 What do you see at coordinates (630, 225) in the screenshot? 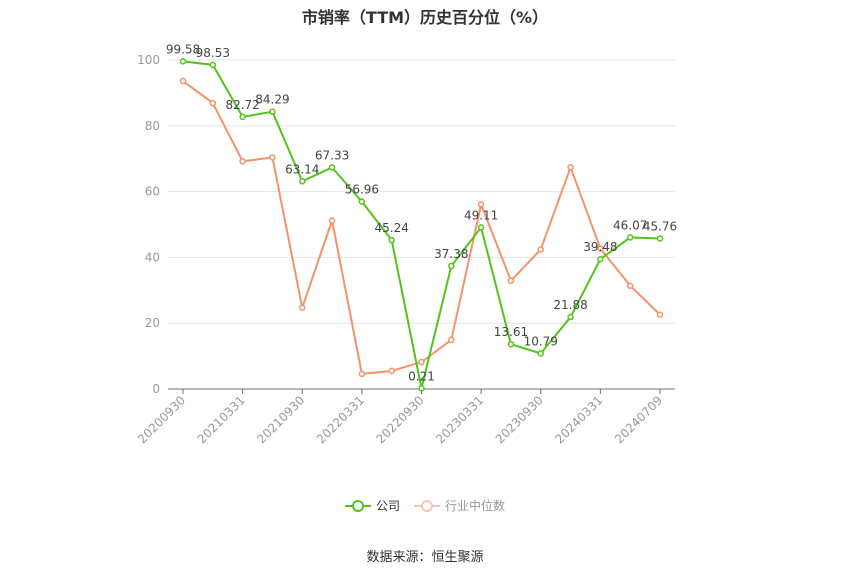
I see `data-label: 46.07` at bounding box center [630, 225].